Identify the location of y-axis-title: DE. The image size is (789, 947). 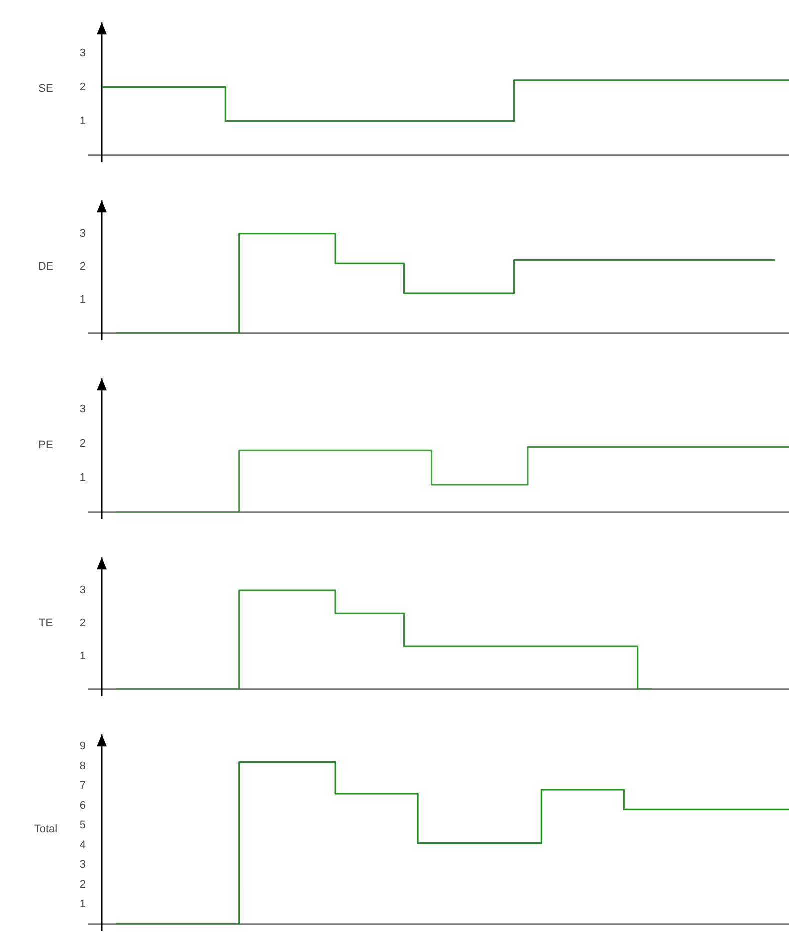
(46, 267).